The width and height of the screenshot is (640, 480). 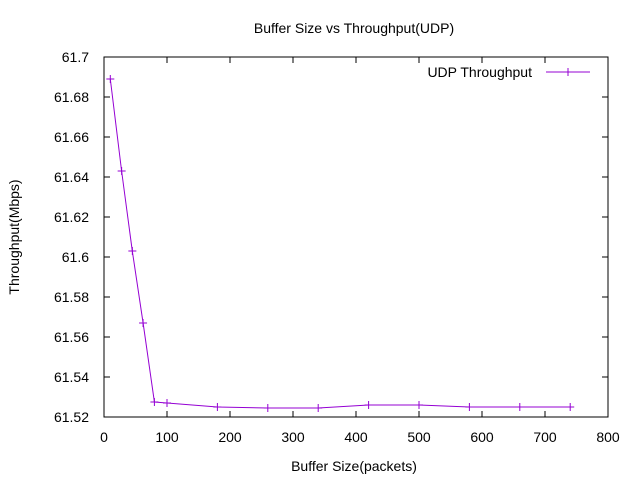 What do you see at coordinates (71, 217) in the screenshot?
I see `y-tick-label: 61.62` at bounding box center [71, 217].